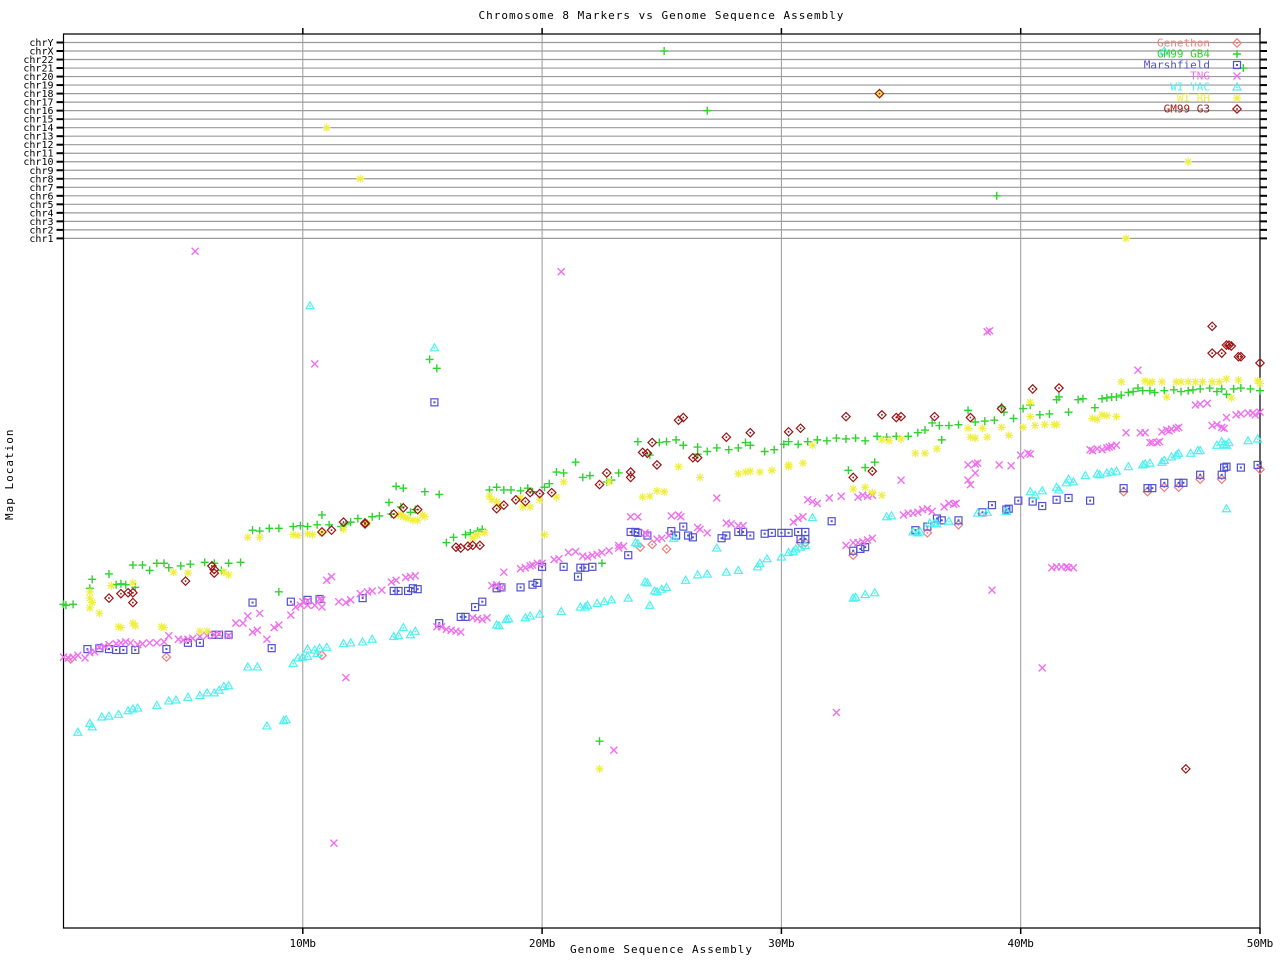  I want to click on chromosome-row-label: chr5, so click(41, 205).